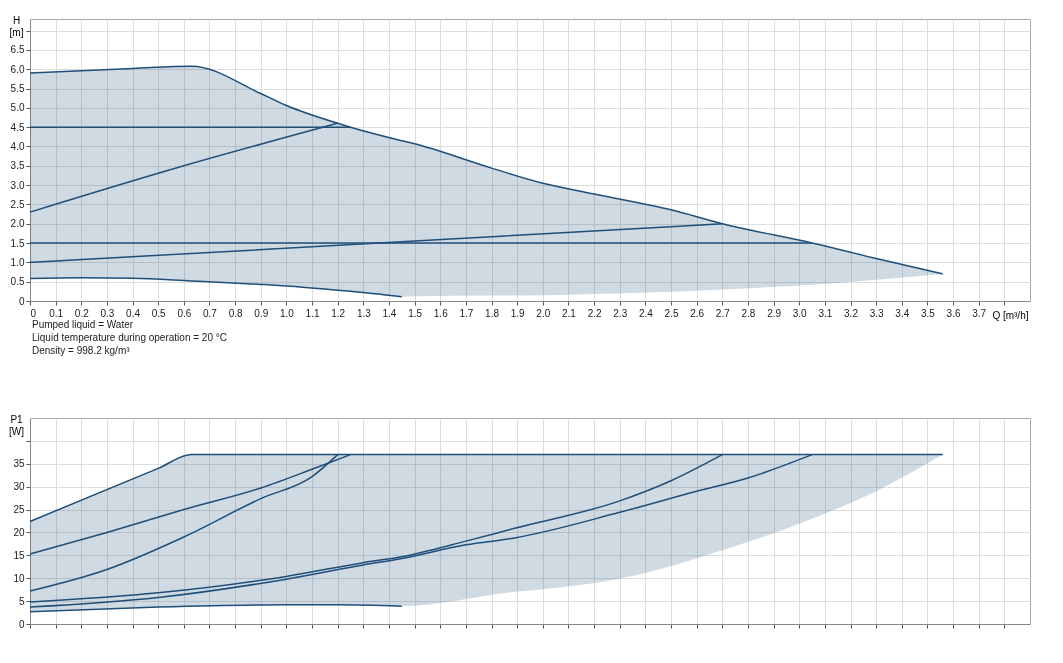  I want to click on x-tick-label: 2.2, so click(594, 313).